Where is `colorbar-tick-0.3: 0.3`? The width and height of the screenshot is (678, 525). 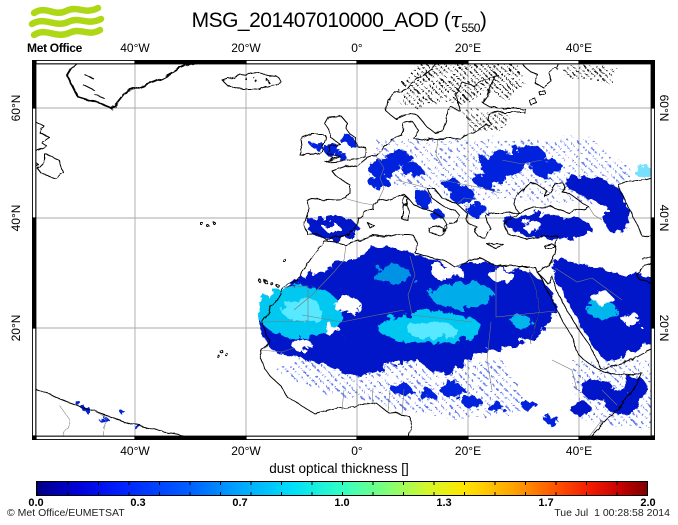 colorbar-tick-0.3: 0.3 is located at coordinates (138, 503).